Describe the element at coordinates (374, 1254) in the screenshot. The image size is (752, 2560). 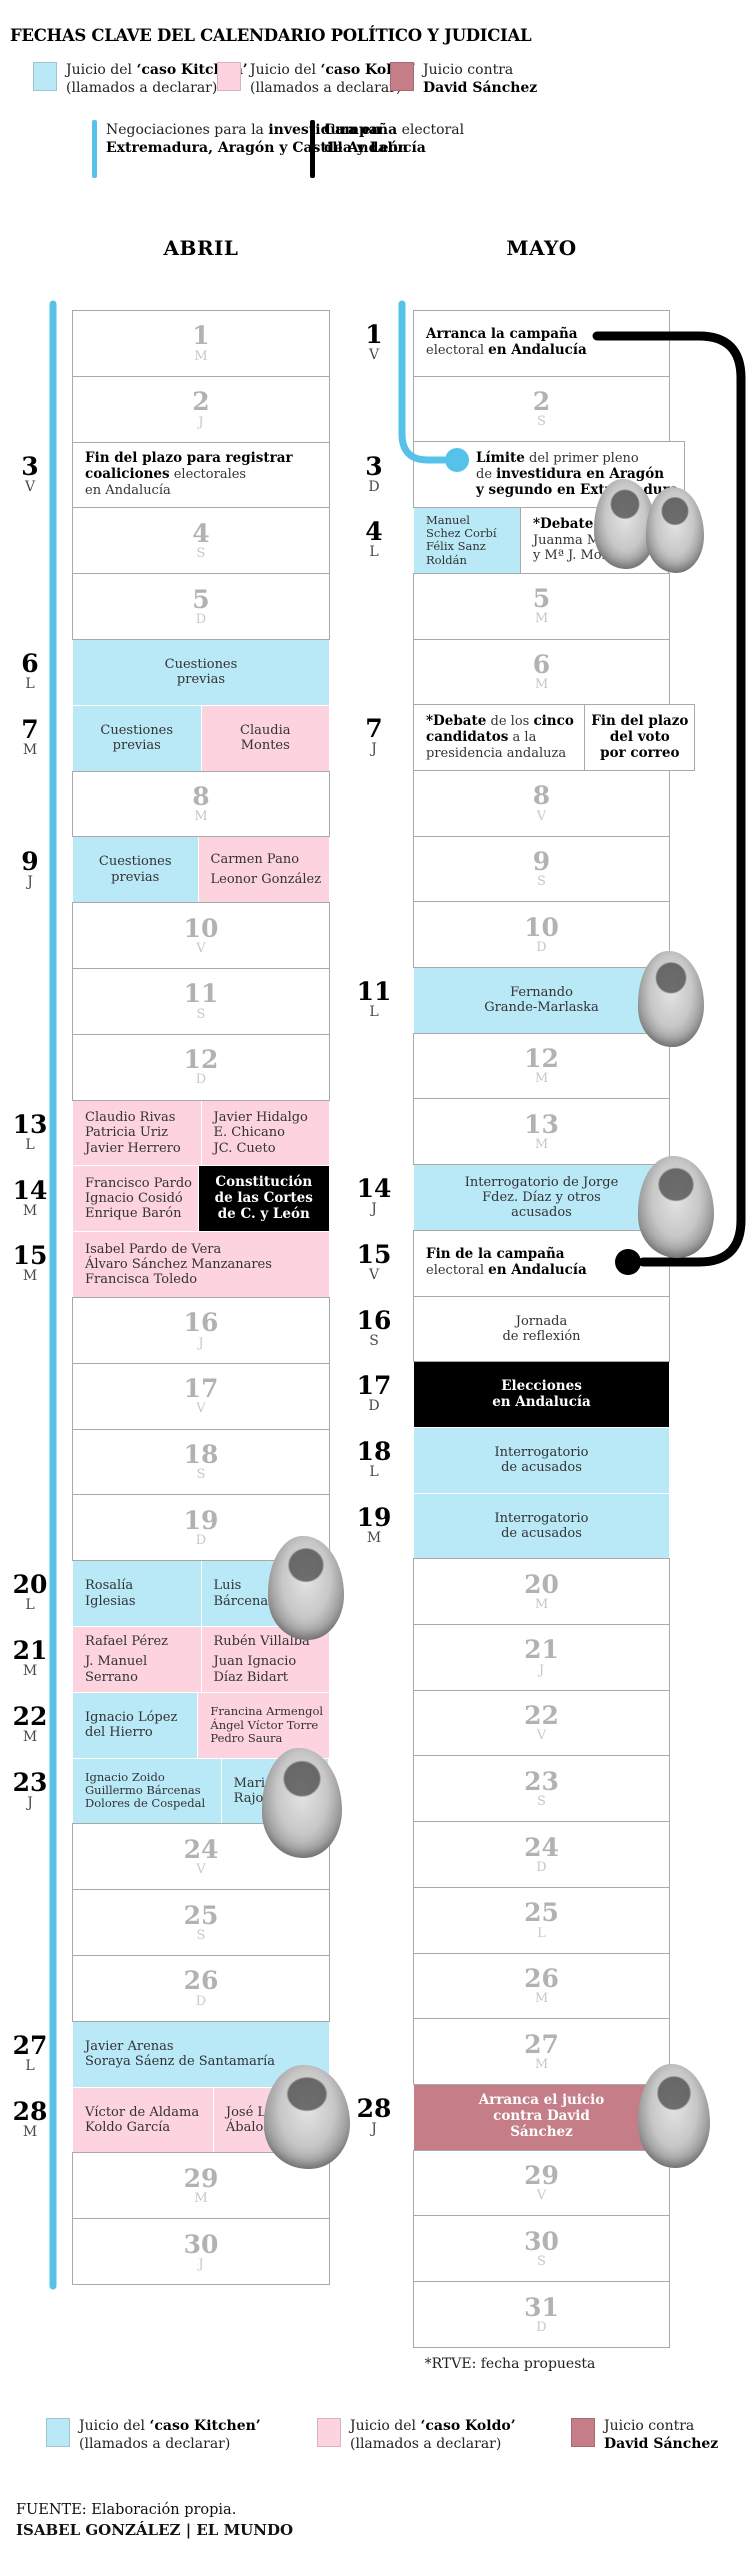
I see `day-number: 15` at that location.